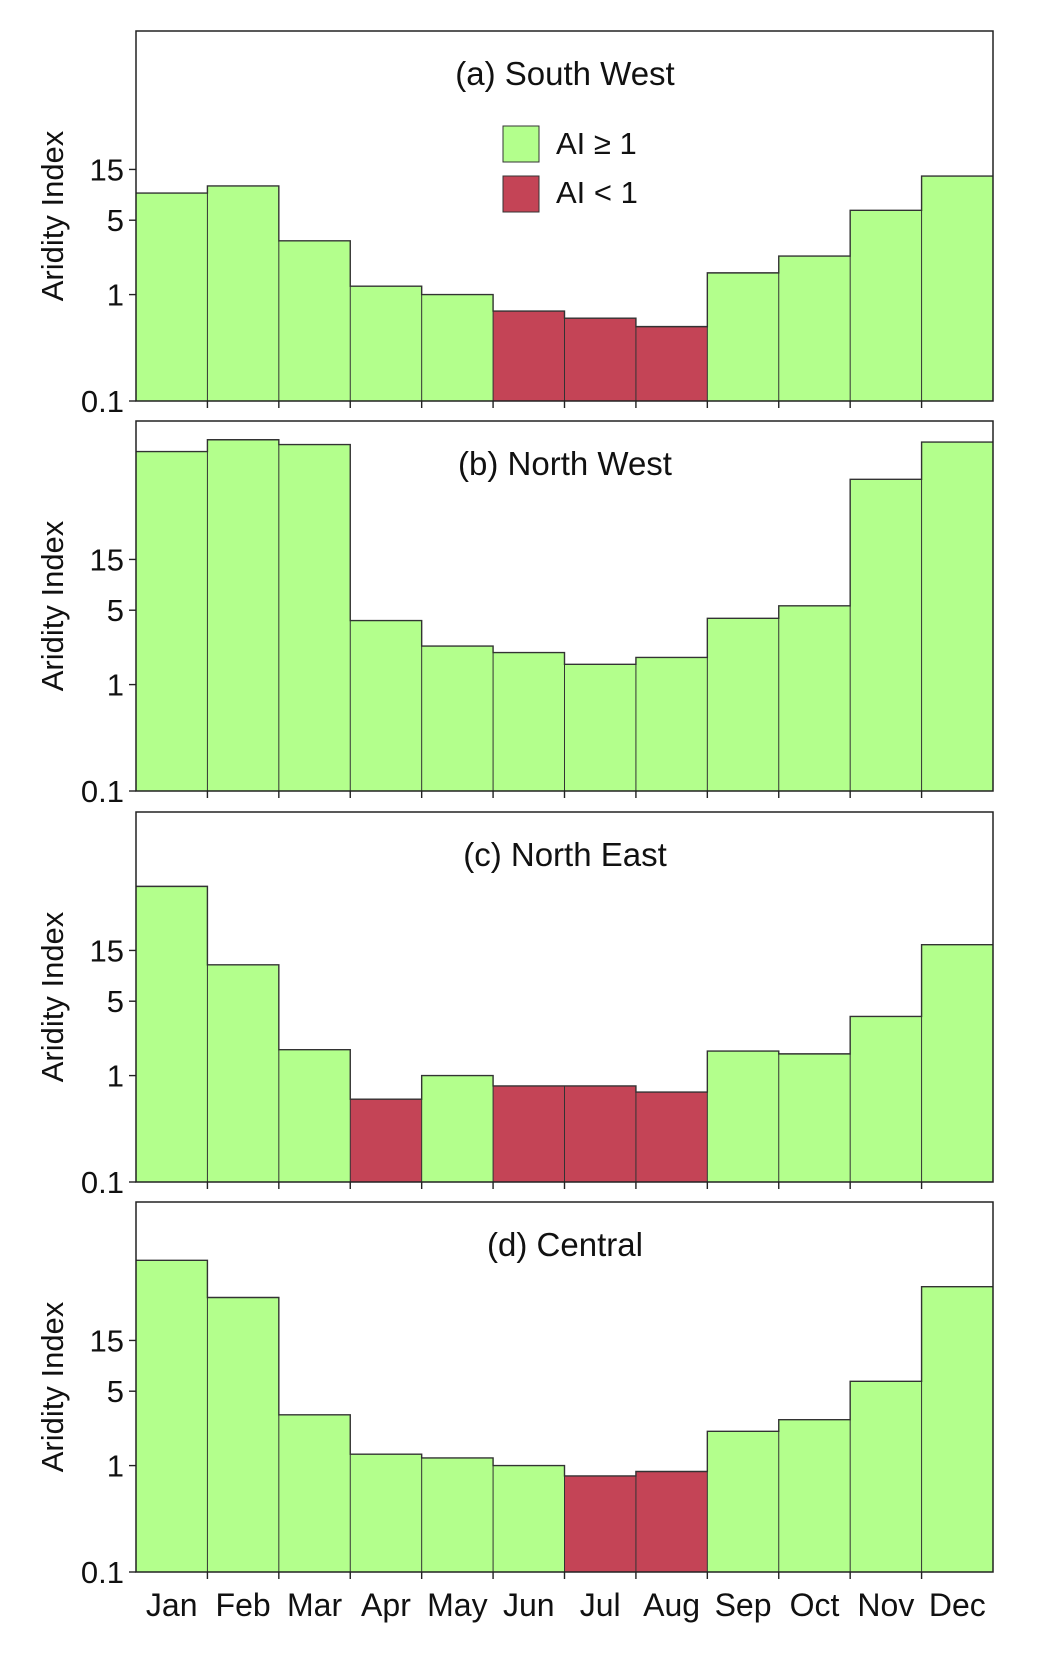 The width and height of the screenshot is (1046, 1659). I want to click on panel-b-bar-apr, so click(386, 705).